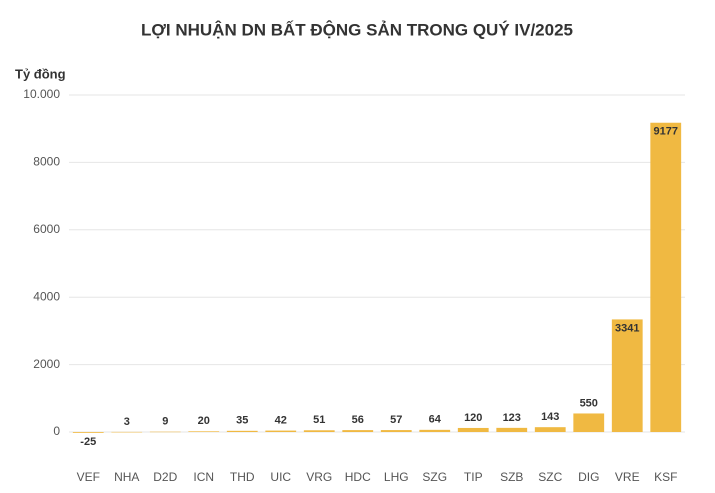 The height and width of the screenshot is (493, 715). Describe the element at coordinates (126, 477) in the screenshot. I see `x-tick-label: NHA` at that location.